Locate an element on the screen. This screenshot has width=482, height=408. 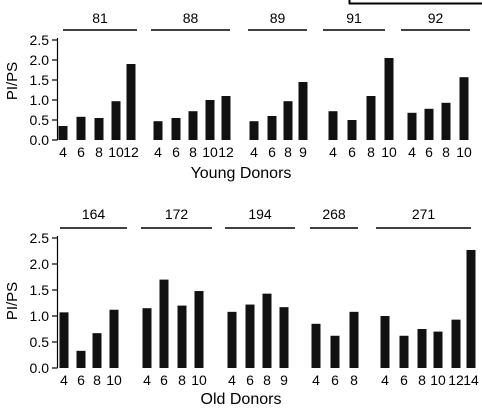
donor-group-164: 164 4 6 8 10 is located at coordinates (93, 297).